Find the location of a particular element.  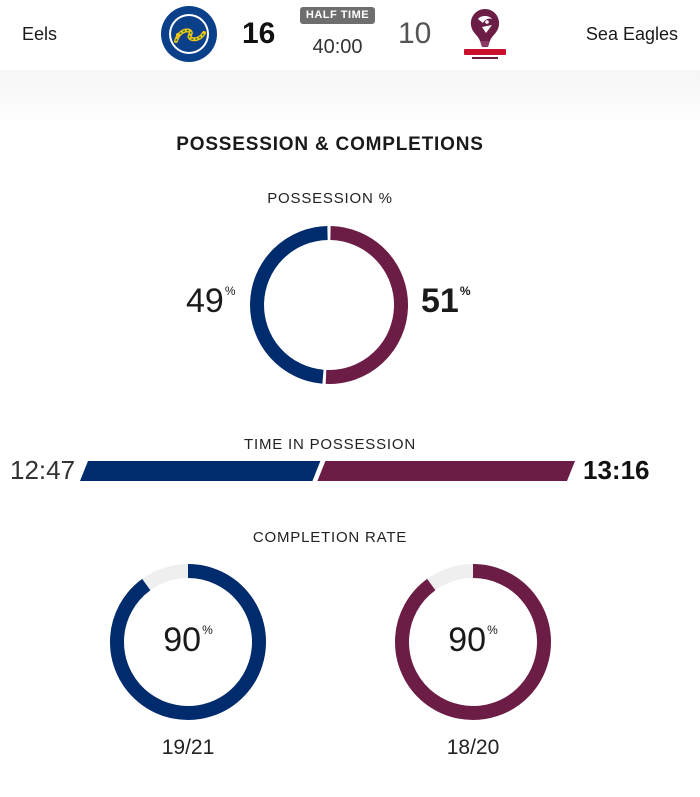

possession-away-arc is located at coordinates (367, 305).